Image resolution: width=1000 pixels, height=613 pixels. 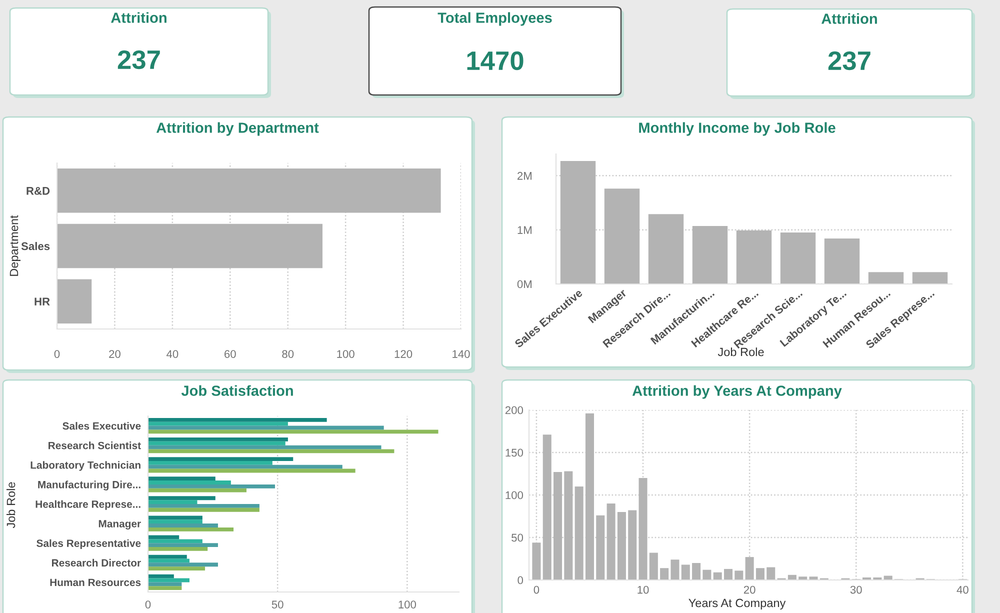 What do you see at coordinates (237, 390) in the screenshot?
I see `chart-title: Job Satisfaction` at bounding box center [237, 390].